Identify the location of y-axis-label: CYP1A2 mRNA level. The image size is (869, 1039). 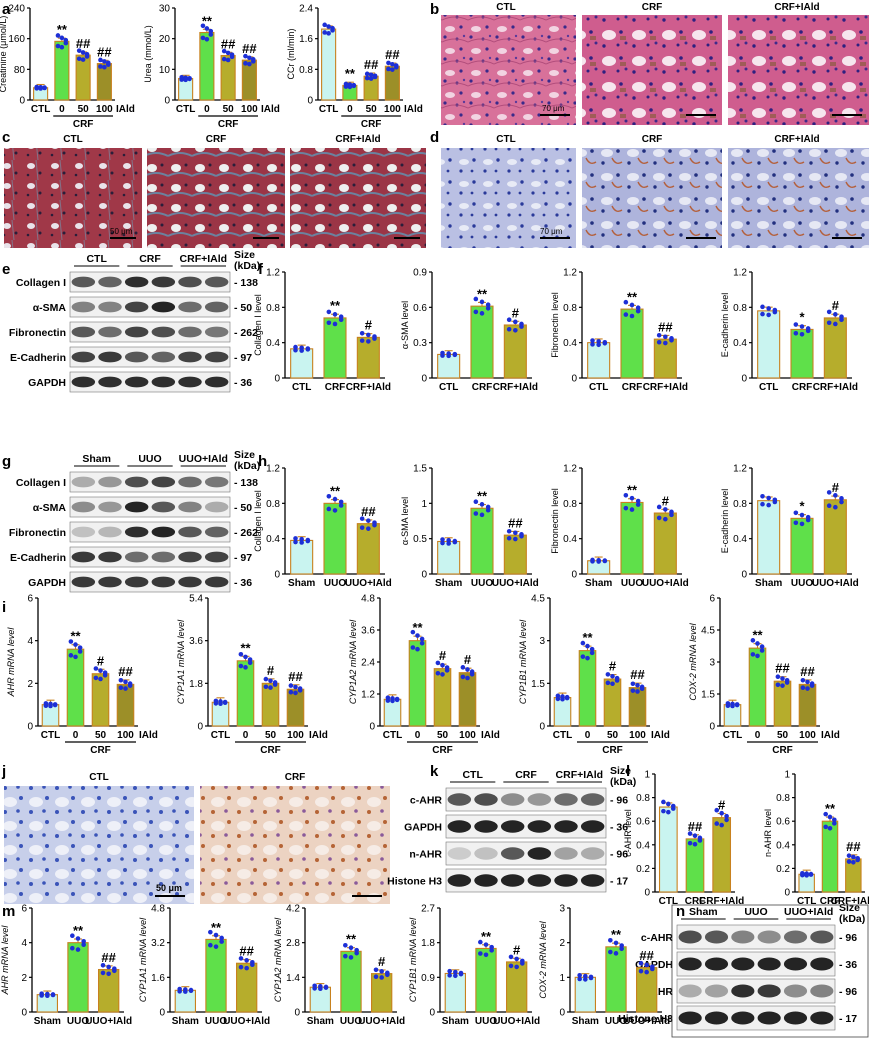
(278, 959).